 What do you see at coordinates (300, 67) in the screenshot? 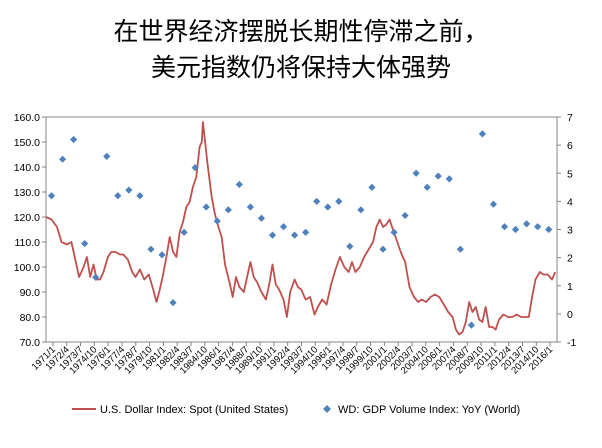
I see `chart-title-line-2: 美元指数仍将保持大体强势` at bounding box center [300, 67].